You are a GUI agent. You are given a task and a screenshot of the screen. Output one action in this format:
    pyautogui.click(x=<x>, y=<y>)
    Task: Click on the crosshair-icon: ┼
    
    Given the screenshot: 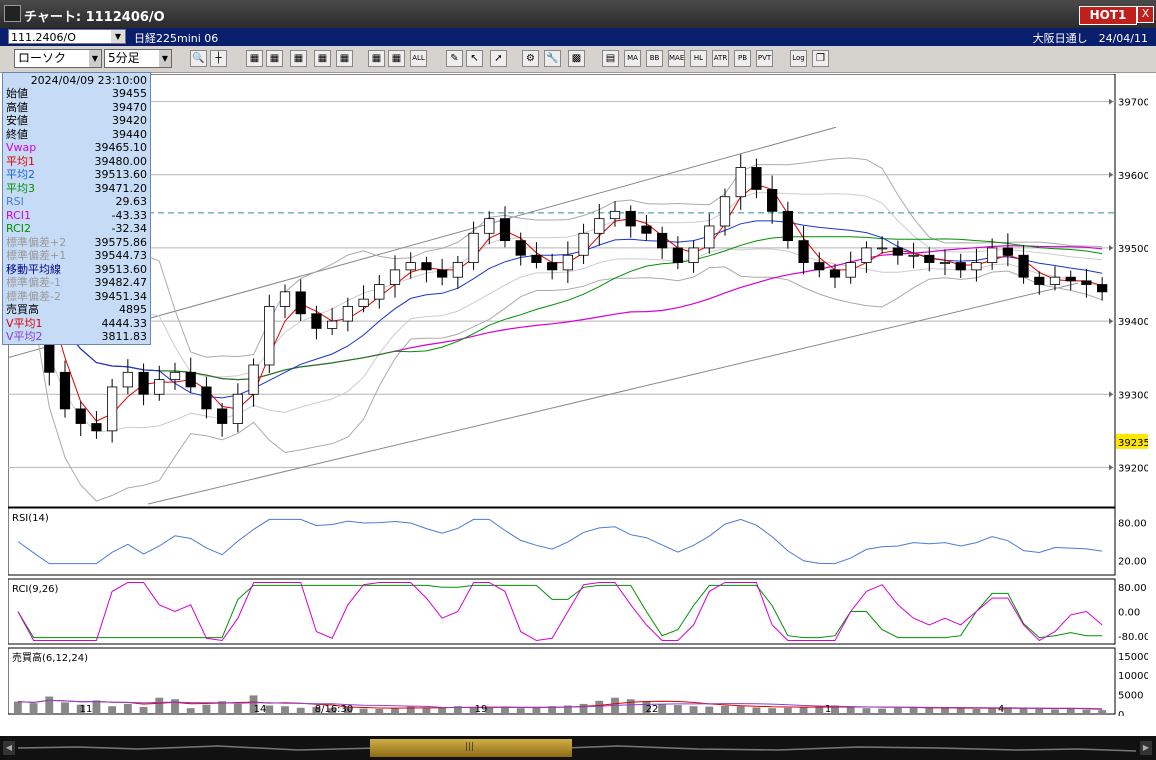 What is the action you would take?
    pyautogui.click(x=218, y=58)
    